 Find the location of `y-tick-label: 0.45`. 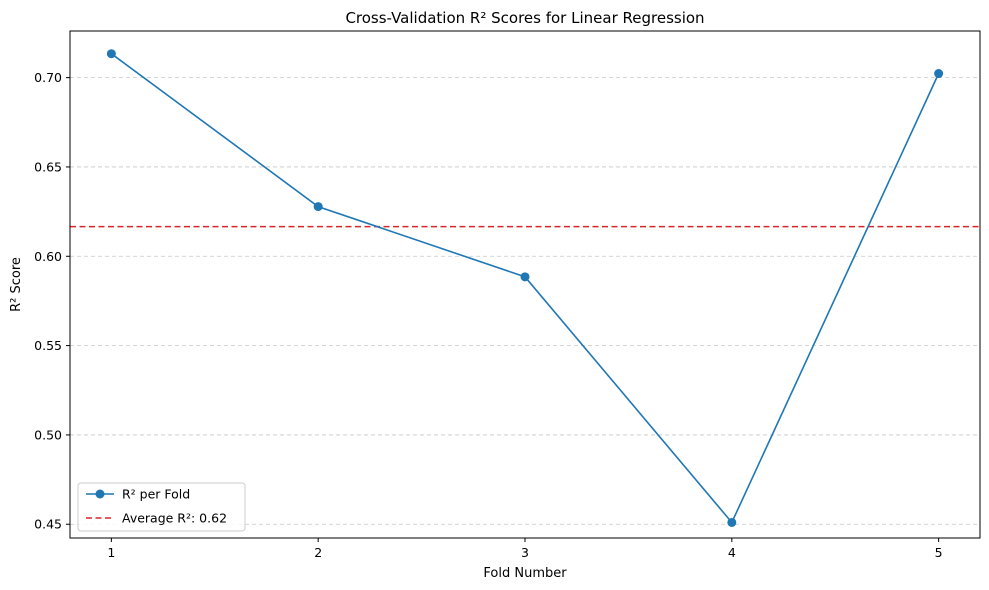

y-tick-label: 0.45 is located at coordinates (48, 524).